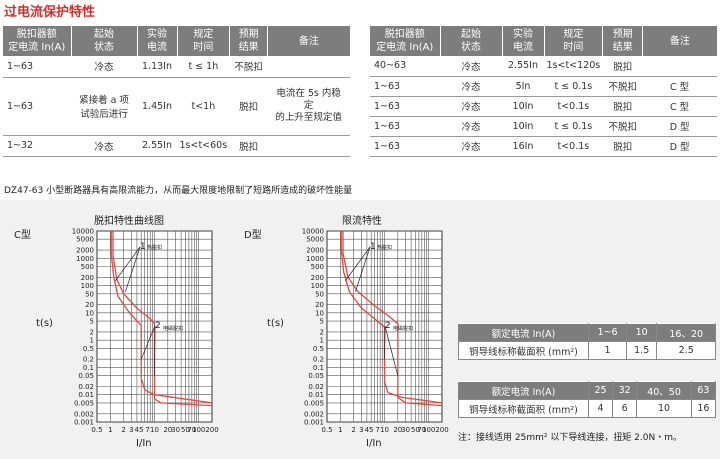 The width and height of the screenshot is (720, 459). What do you see at coordinates (703, 408) in the screenshot?
I see `cell: 16` at bounding box center [703, 408].